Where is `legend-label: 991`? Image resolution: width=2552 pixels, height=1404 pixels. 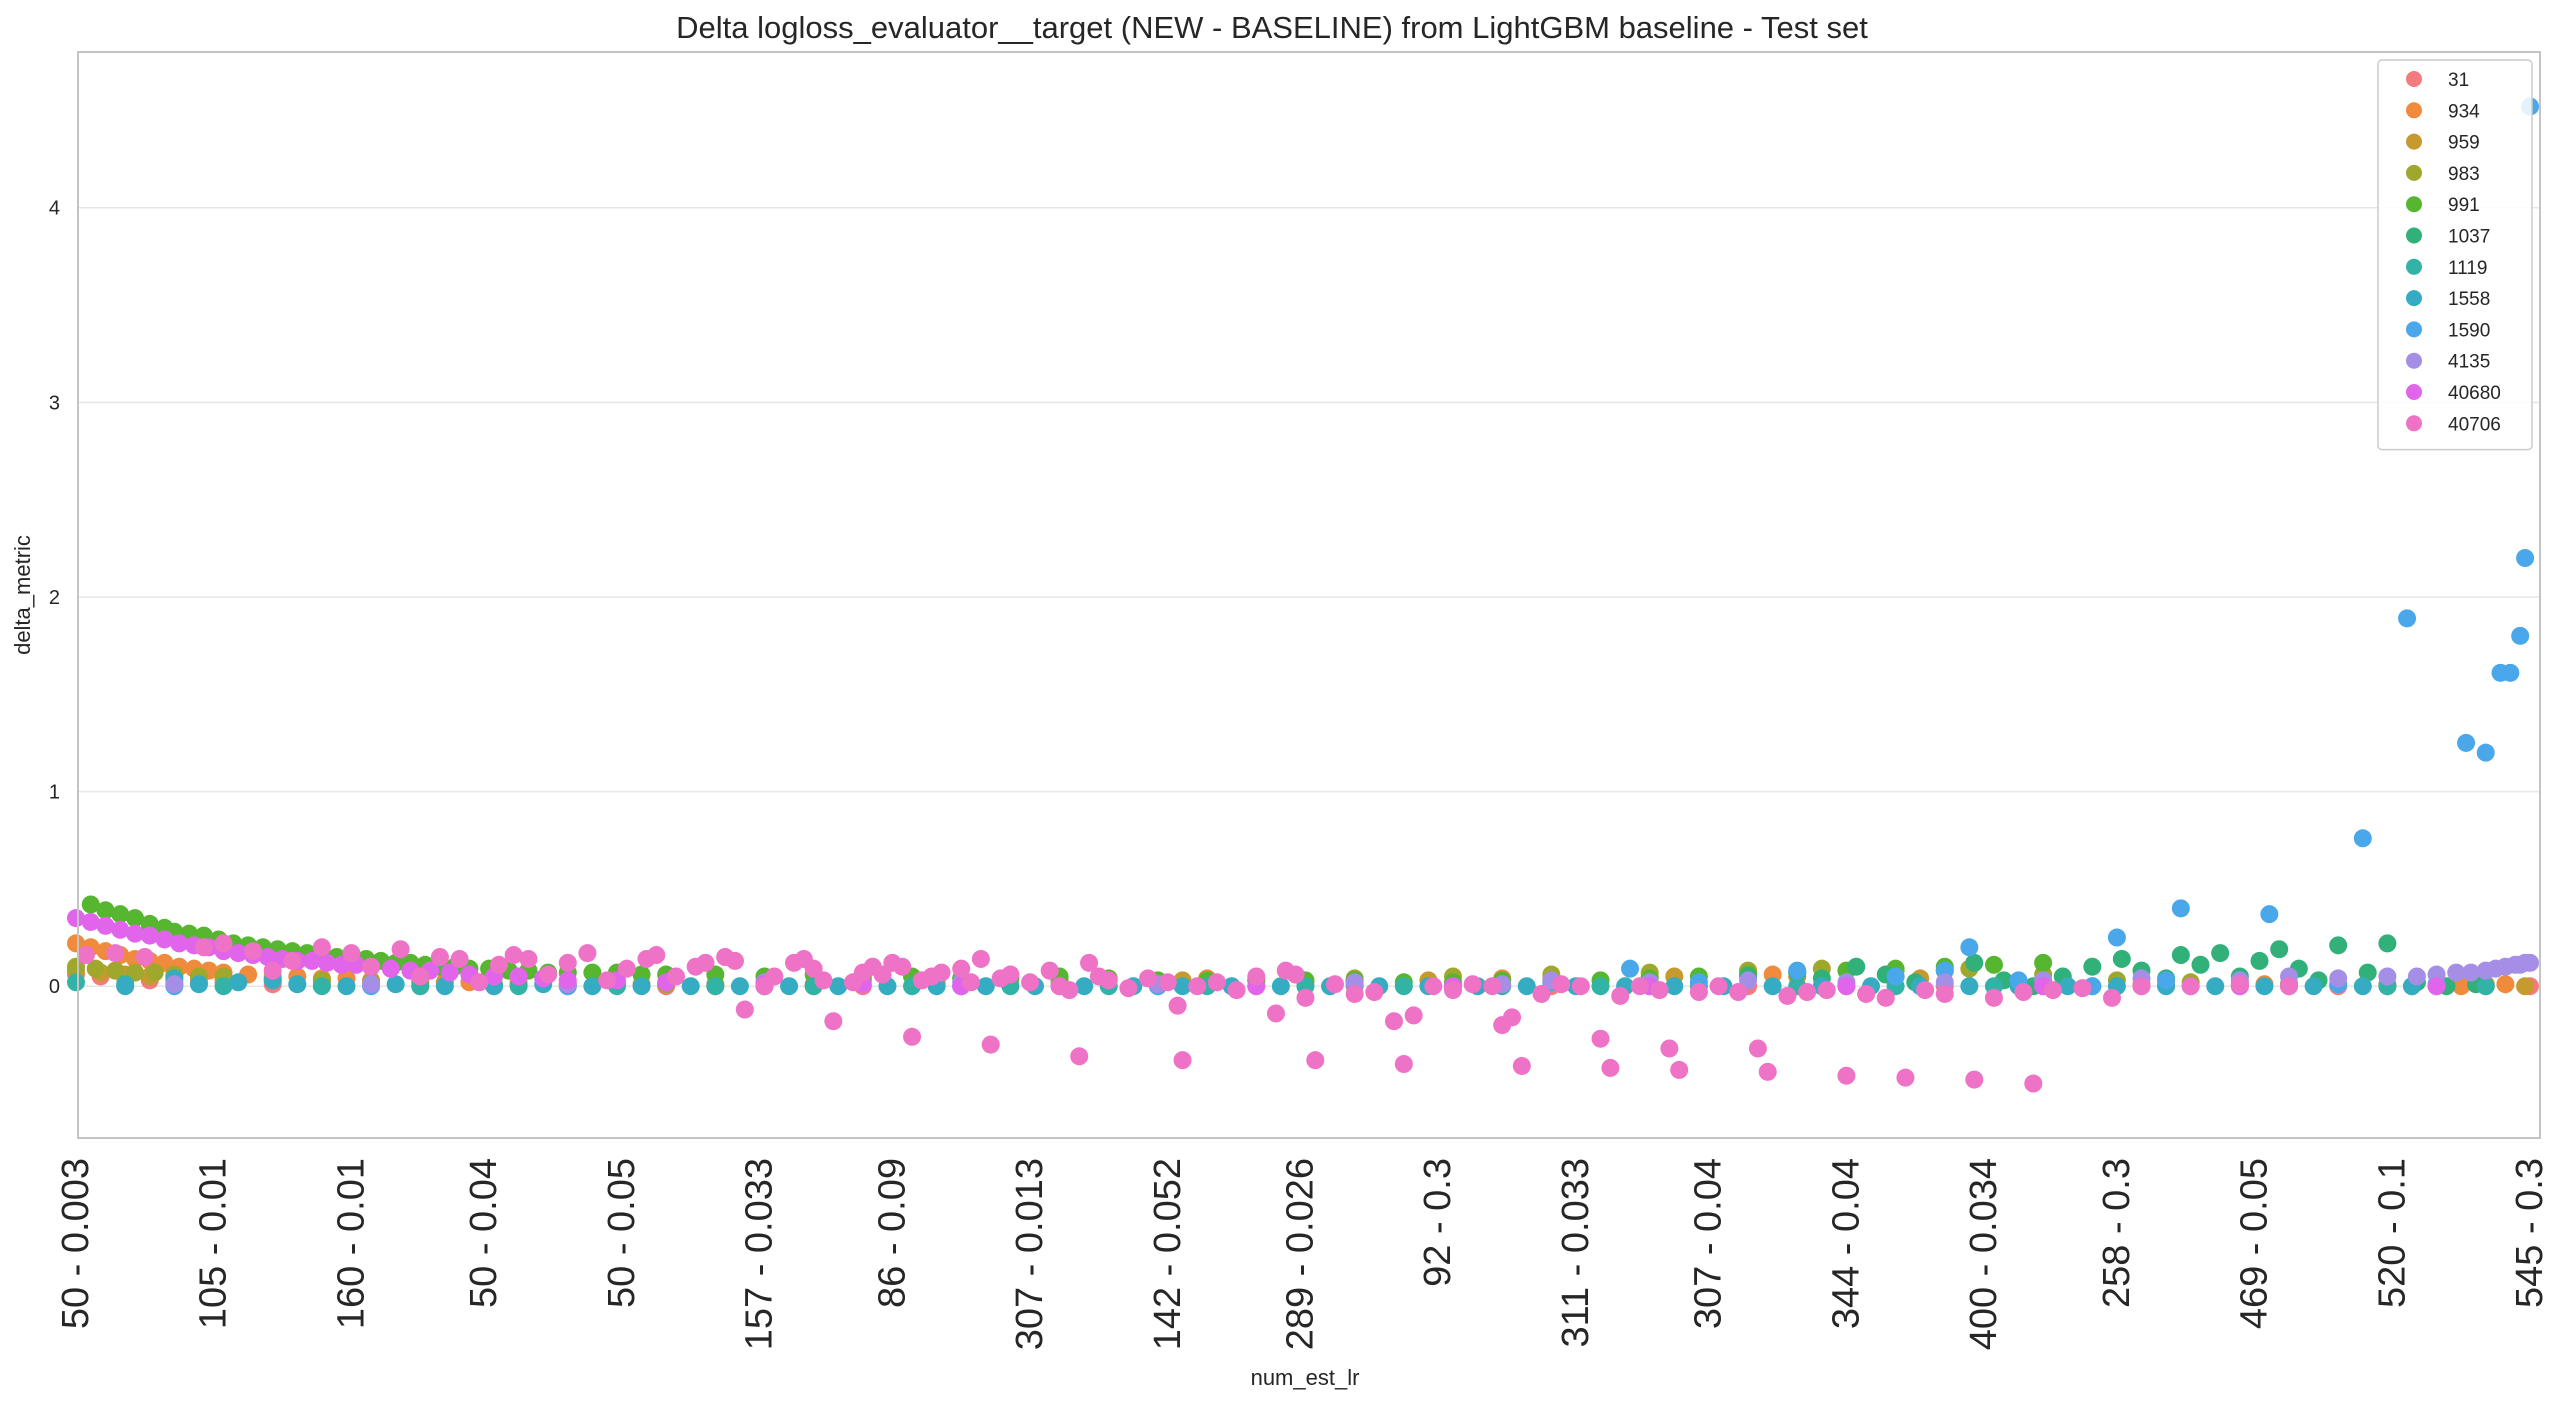 legend-label: 991 is located at coordinates (2464, 205).